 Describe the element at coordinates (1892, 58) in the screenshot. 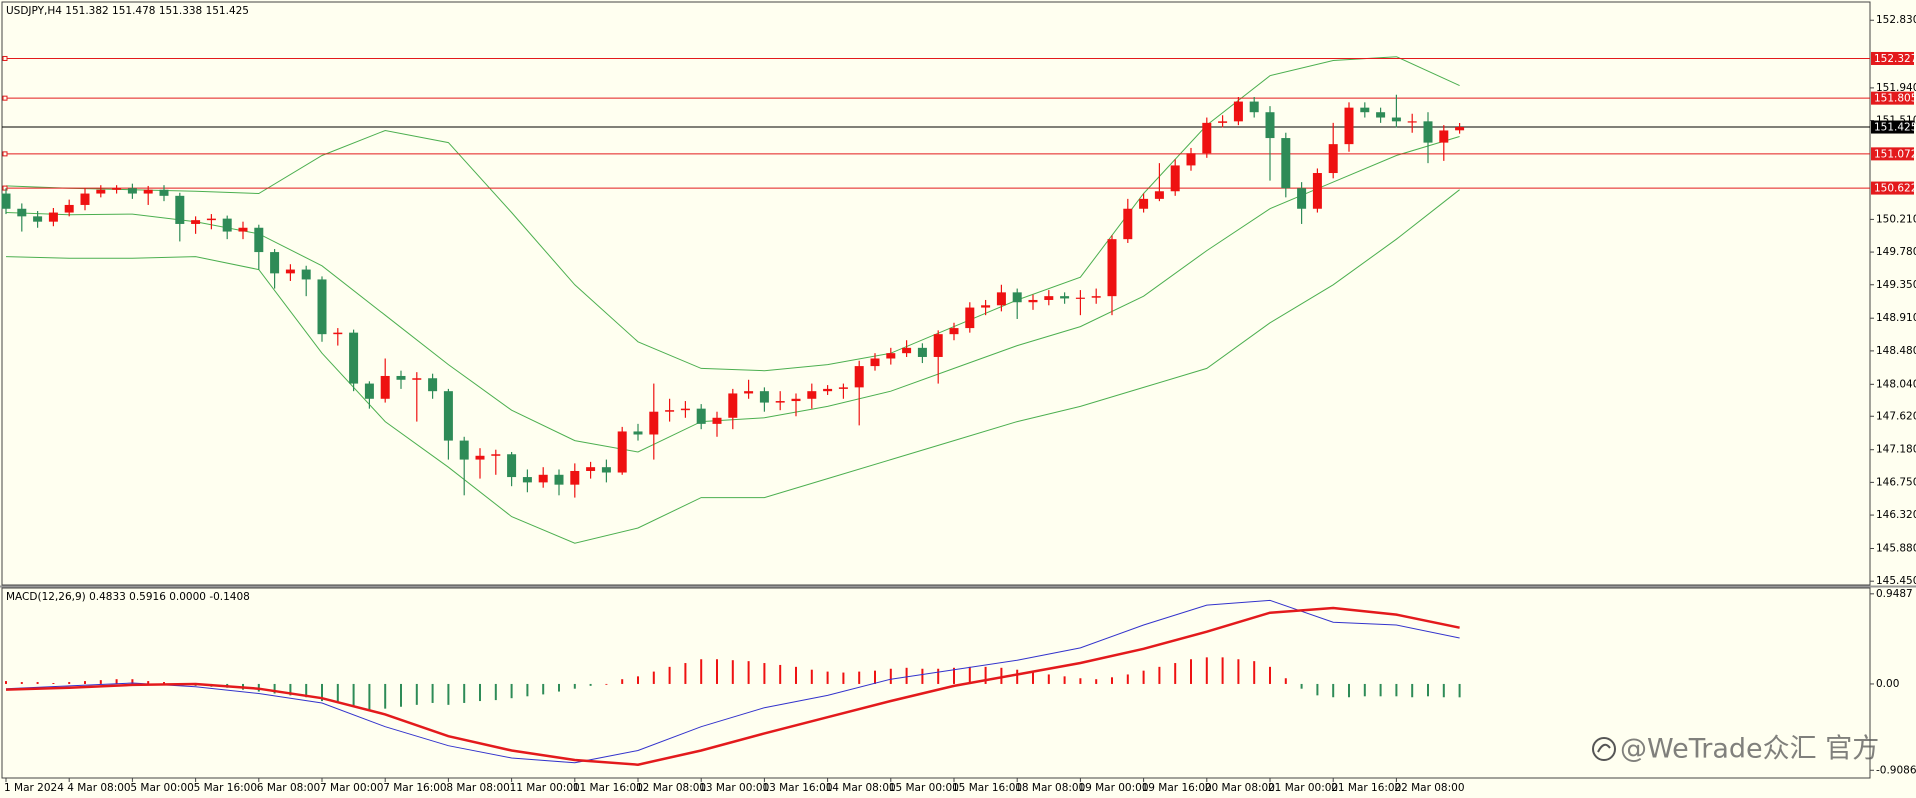

I see `level-label-box` at that location.